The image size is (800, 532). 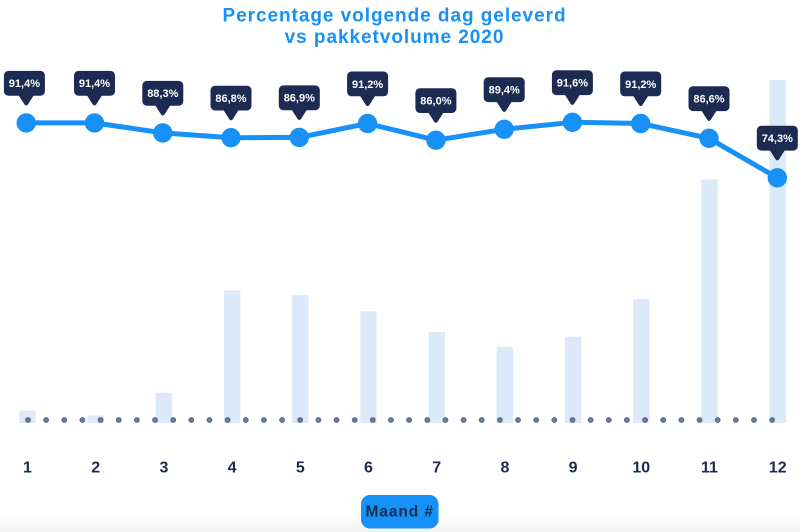 I want to click on svg-text: vs pakketvolume 2020, so click(x=395, y=37).